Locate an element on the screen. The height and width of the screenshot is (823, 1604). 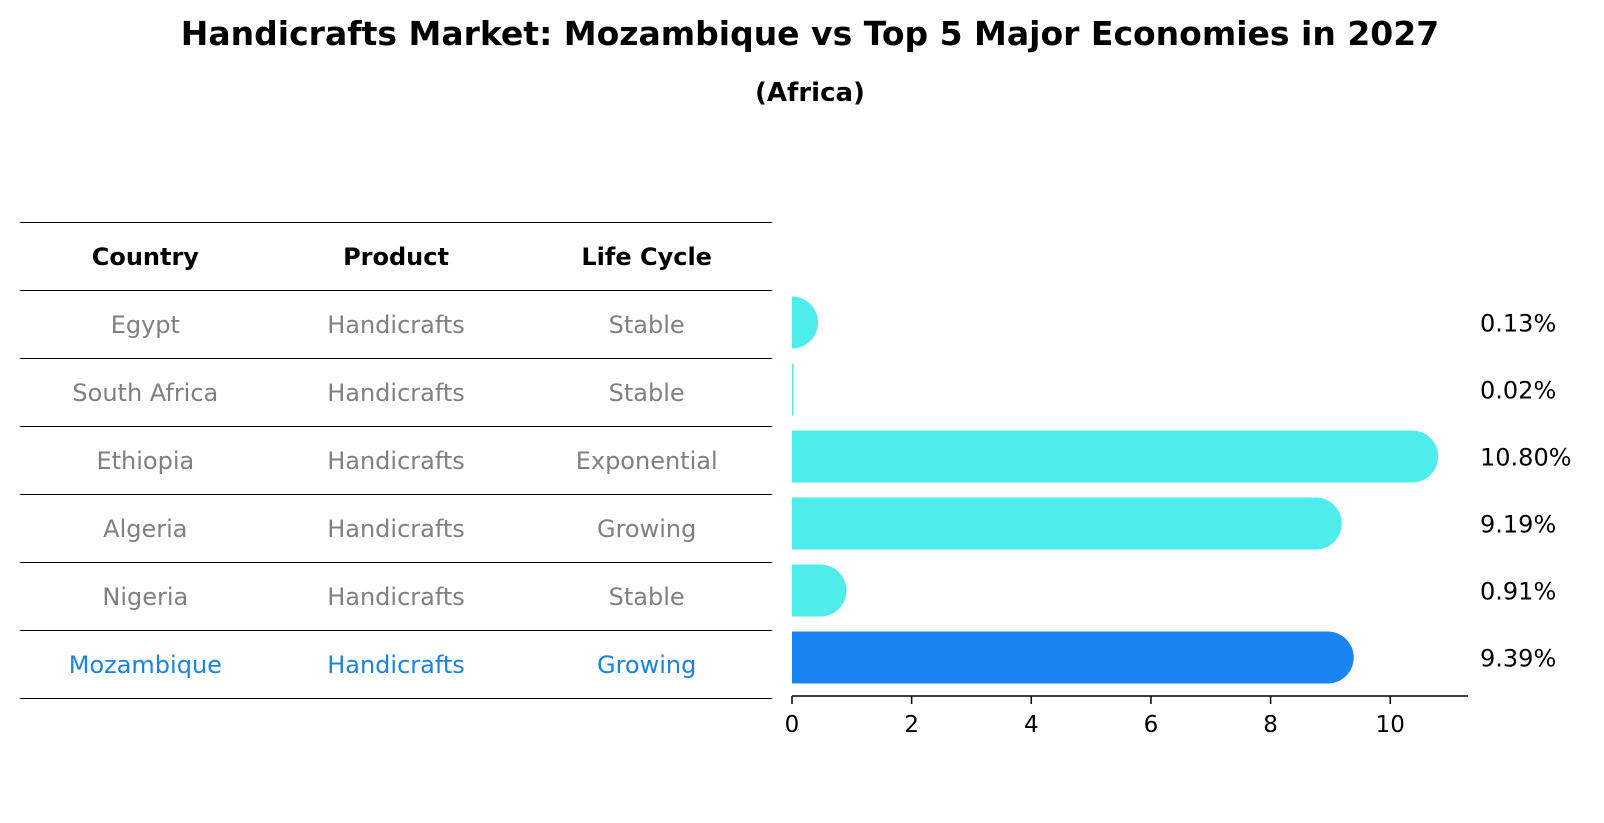
x-tick-label: 2 is located at coordinates (911, 725).